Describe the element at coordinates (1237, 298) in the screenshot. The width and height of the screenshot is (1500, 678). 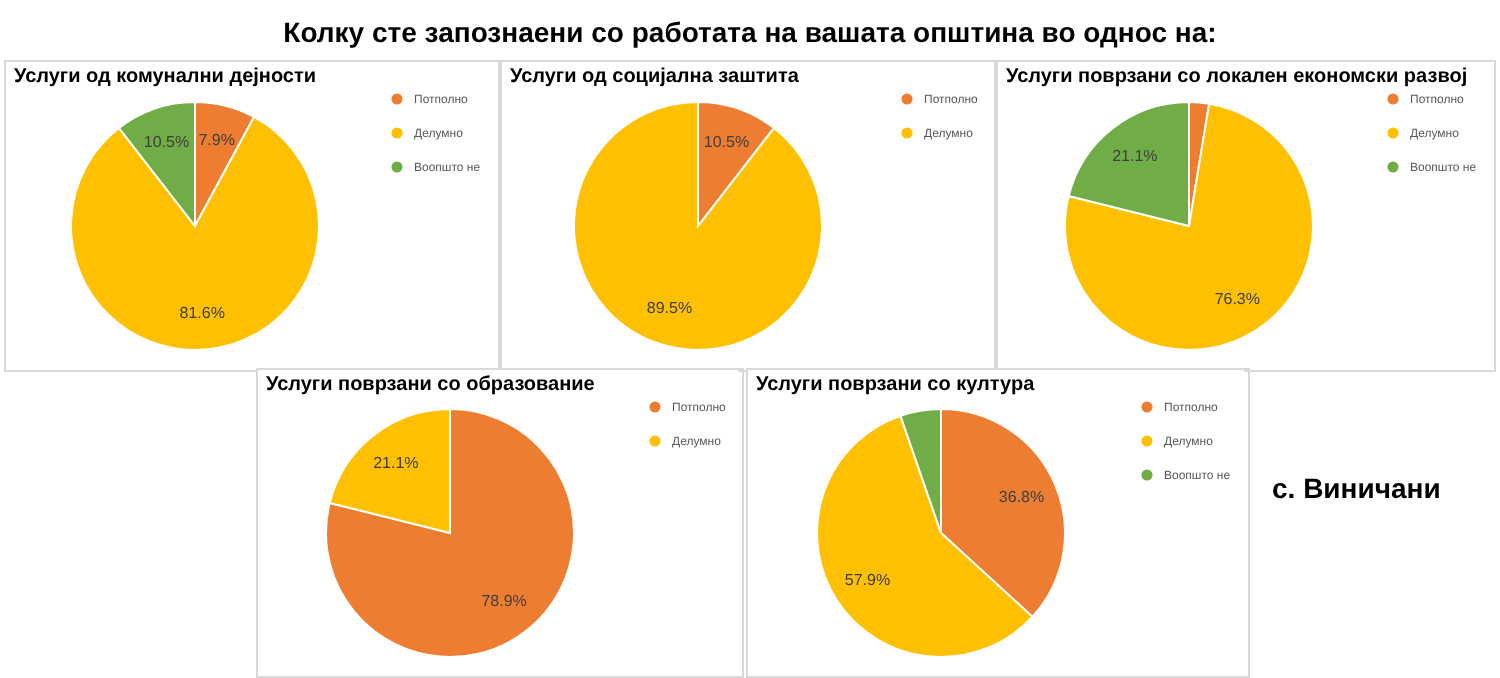
I see `data-label: 76.3%` at that location.